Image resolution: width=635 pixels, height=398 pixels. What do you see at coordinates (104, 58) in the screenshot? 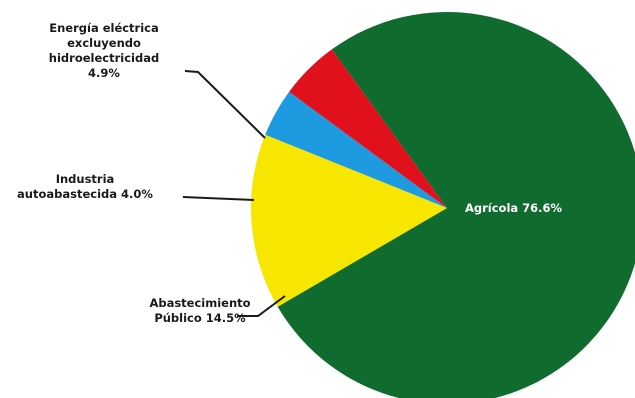
I see `slice-label-line: hidroelectricidad` at bounding box center [104, 58].